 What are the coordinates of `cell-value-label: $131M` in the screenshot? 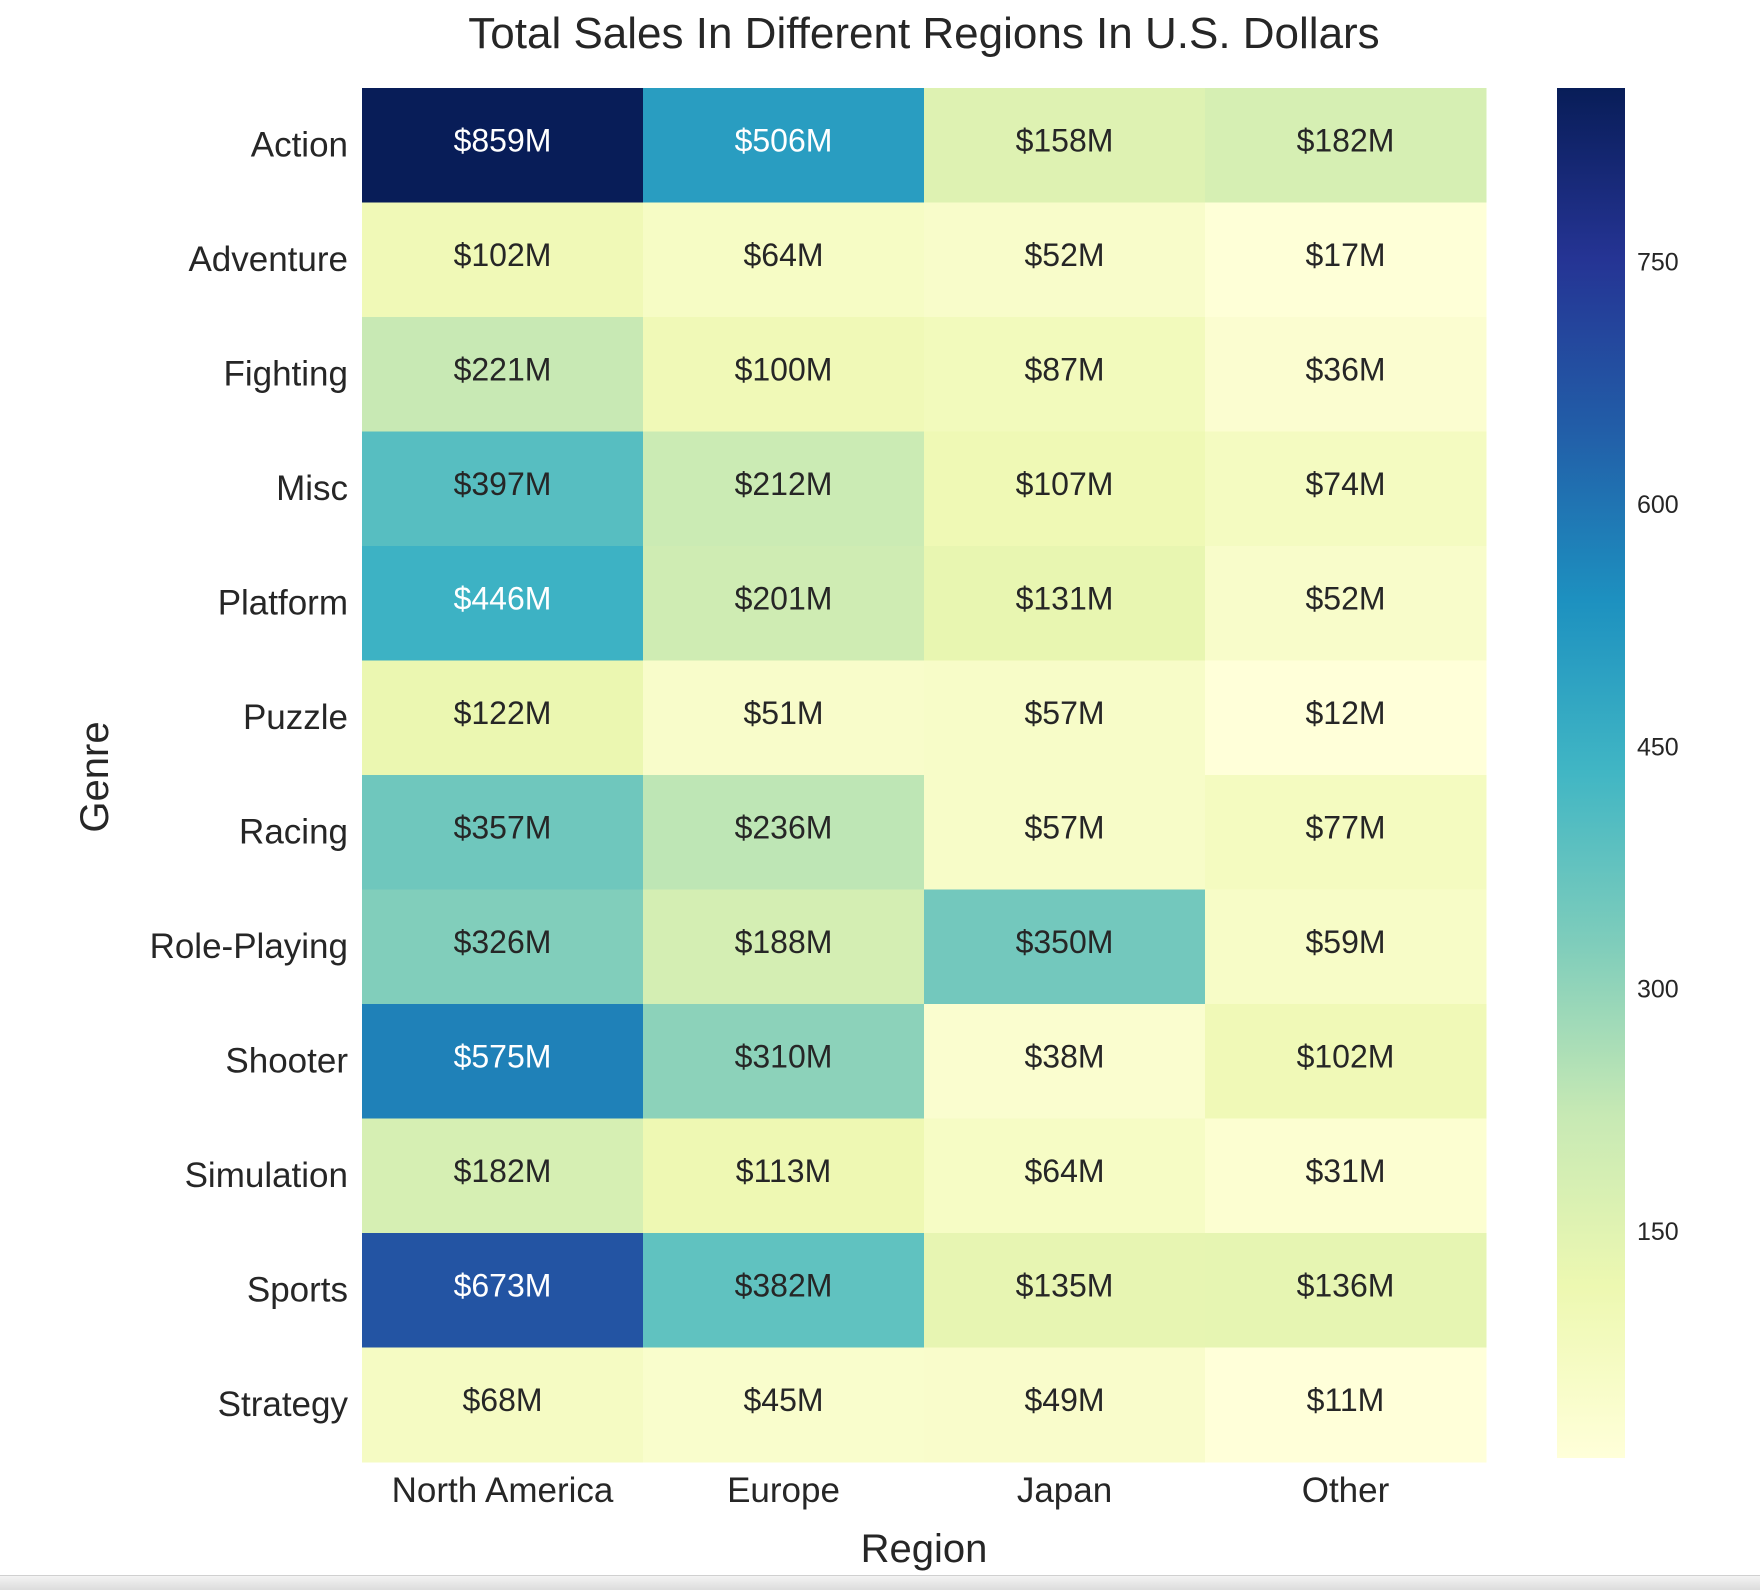 It's located at (1065, 599).